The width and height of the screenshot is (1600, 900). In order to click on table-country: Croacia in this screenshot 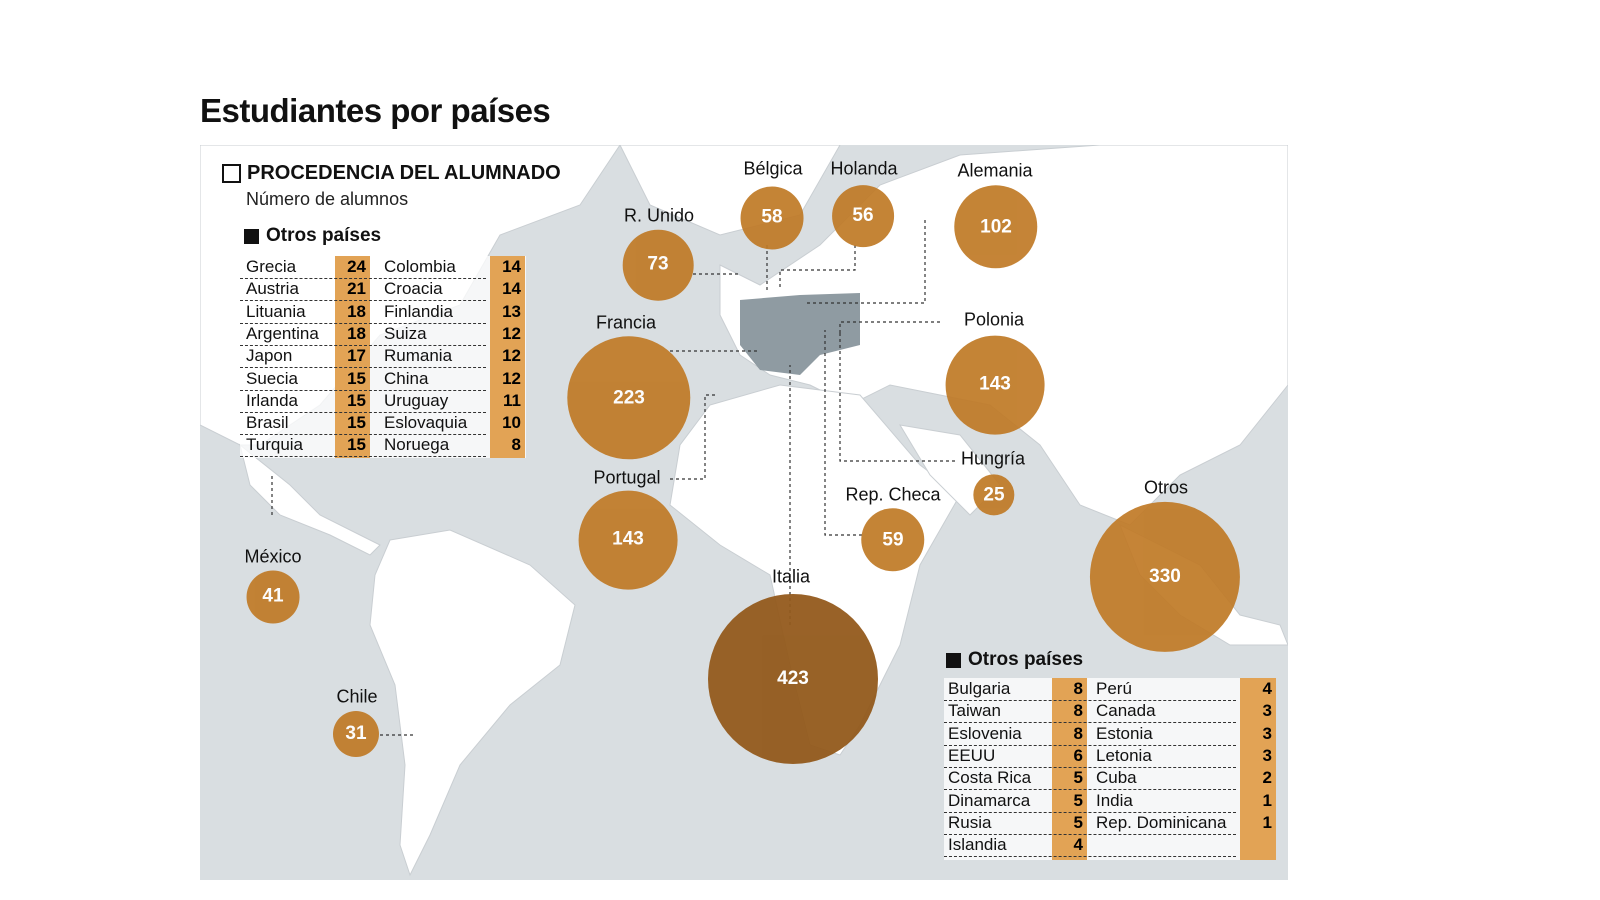, I will do `click(413, 289)`.